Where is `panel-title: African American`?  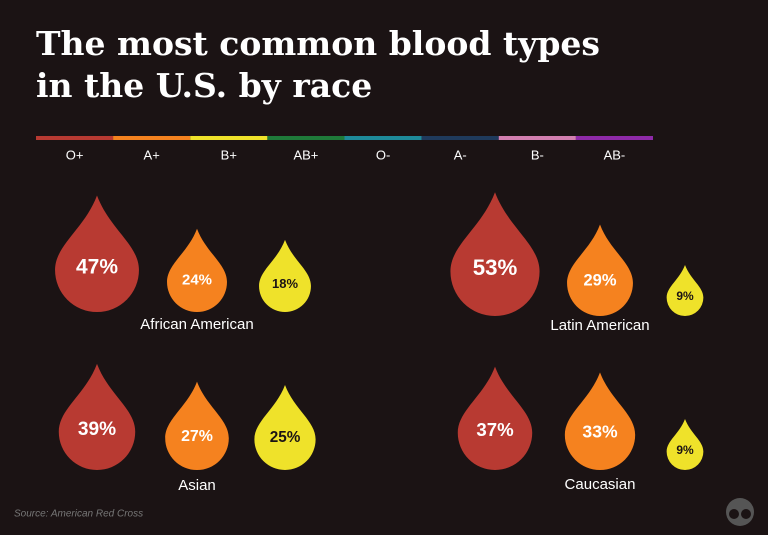
panel-title: African American is located at coordinates (196, 324).